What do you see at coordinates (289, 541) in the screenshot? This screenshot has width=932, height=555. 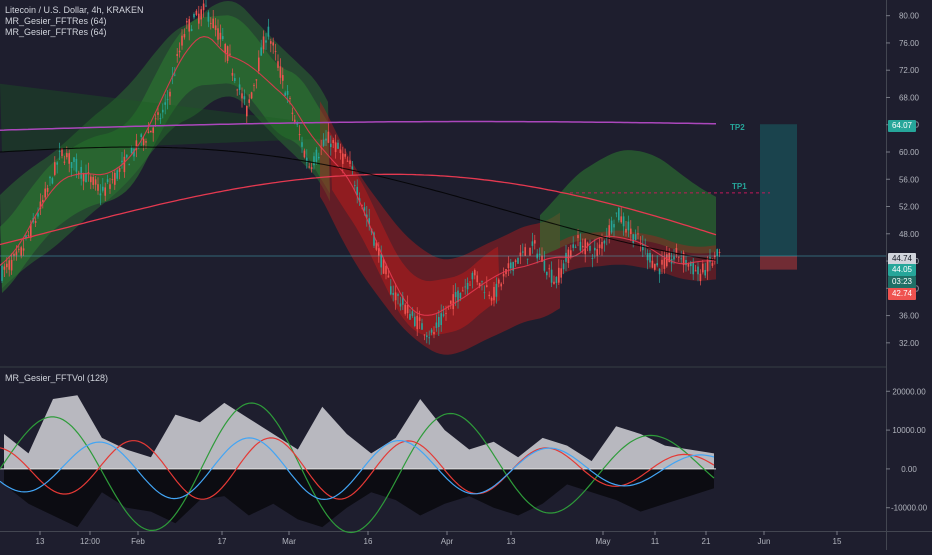 I see `time-tick-label: Mar` at bounding box center [289, 541].